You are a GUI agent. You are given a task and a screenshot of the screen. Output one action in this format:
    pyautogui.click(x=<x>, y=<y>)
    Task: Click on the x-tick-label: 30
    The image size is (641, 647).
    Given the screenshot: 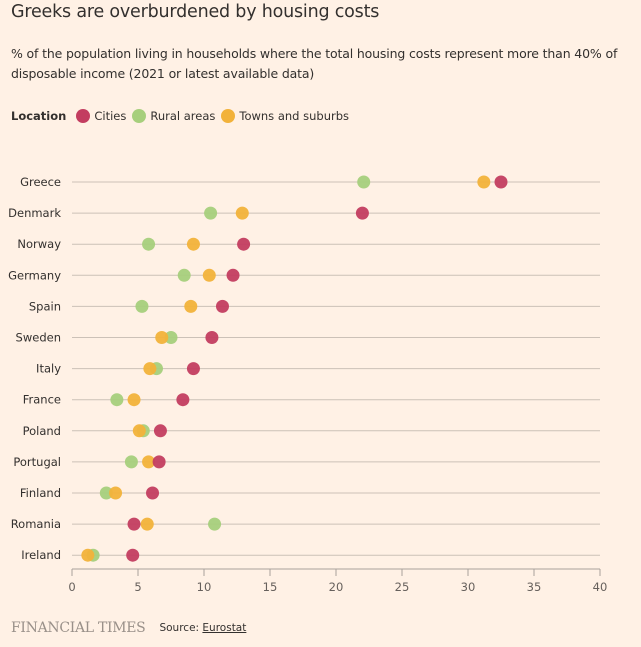 What is the action you would take?
    pyautogui.click(x=468, y=587)
    